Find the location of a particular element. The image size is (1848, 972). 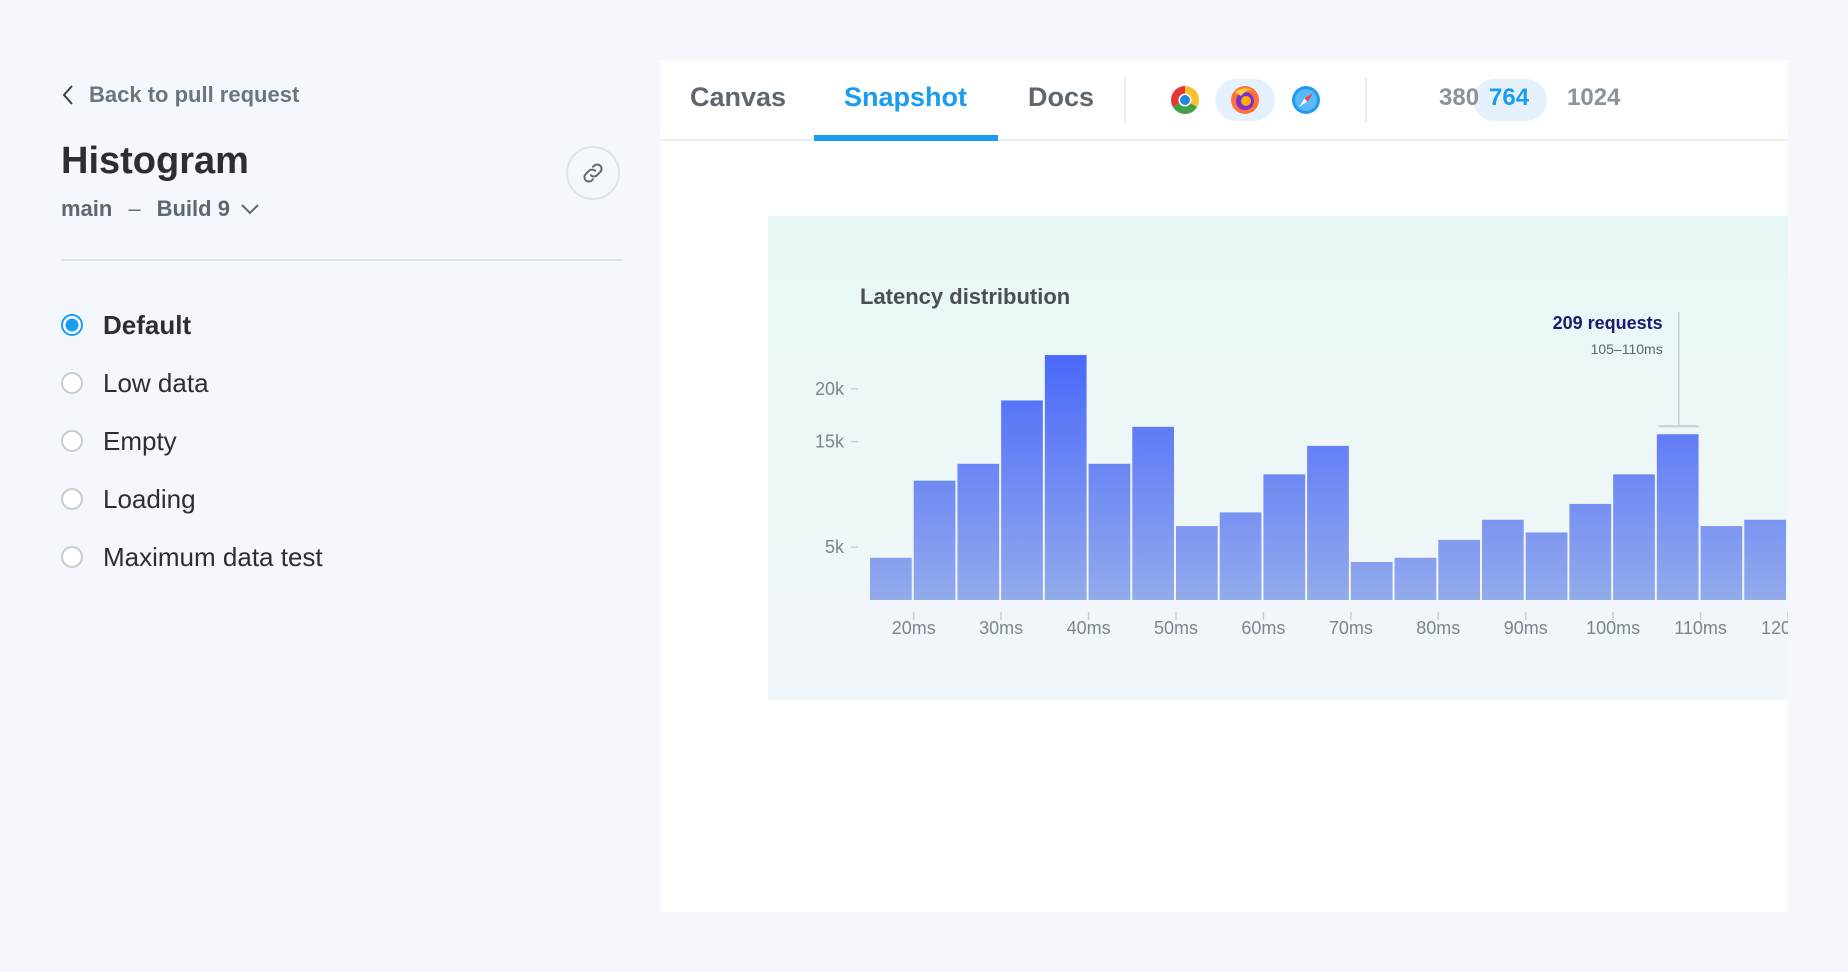

story-option: Empty is located at coordinates (192, 441).